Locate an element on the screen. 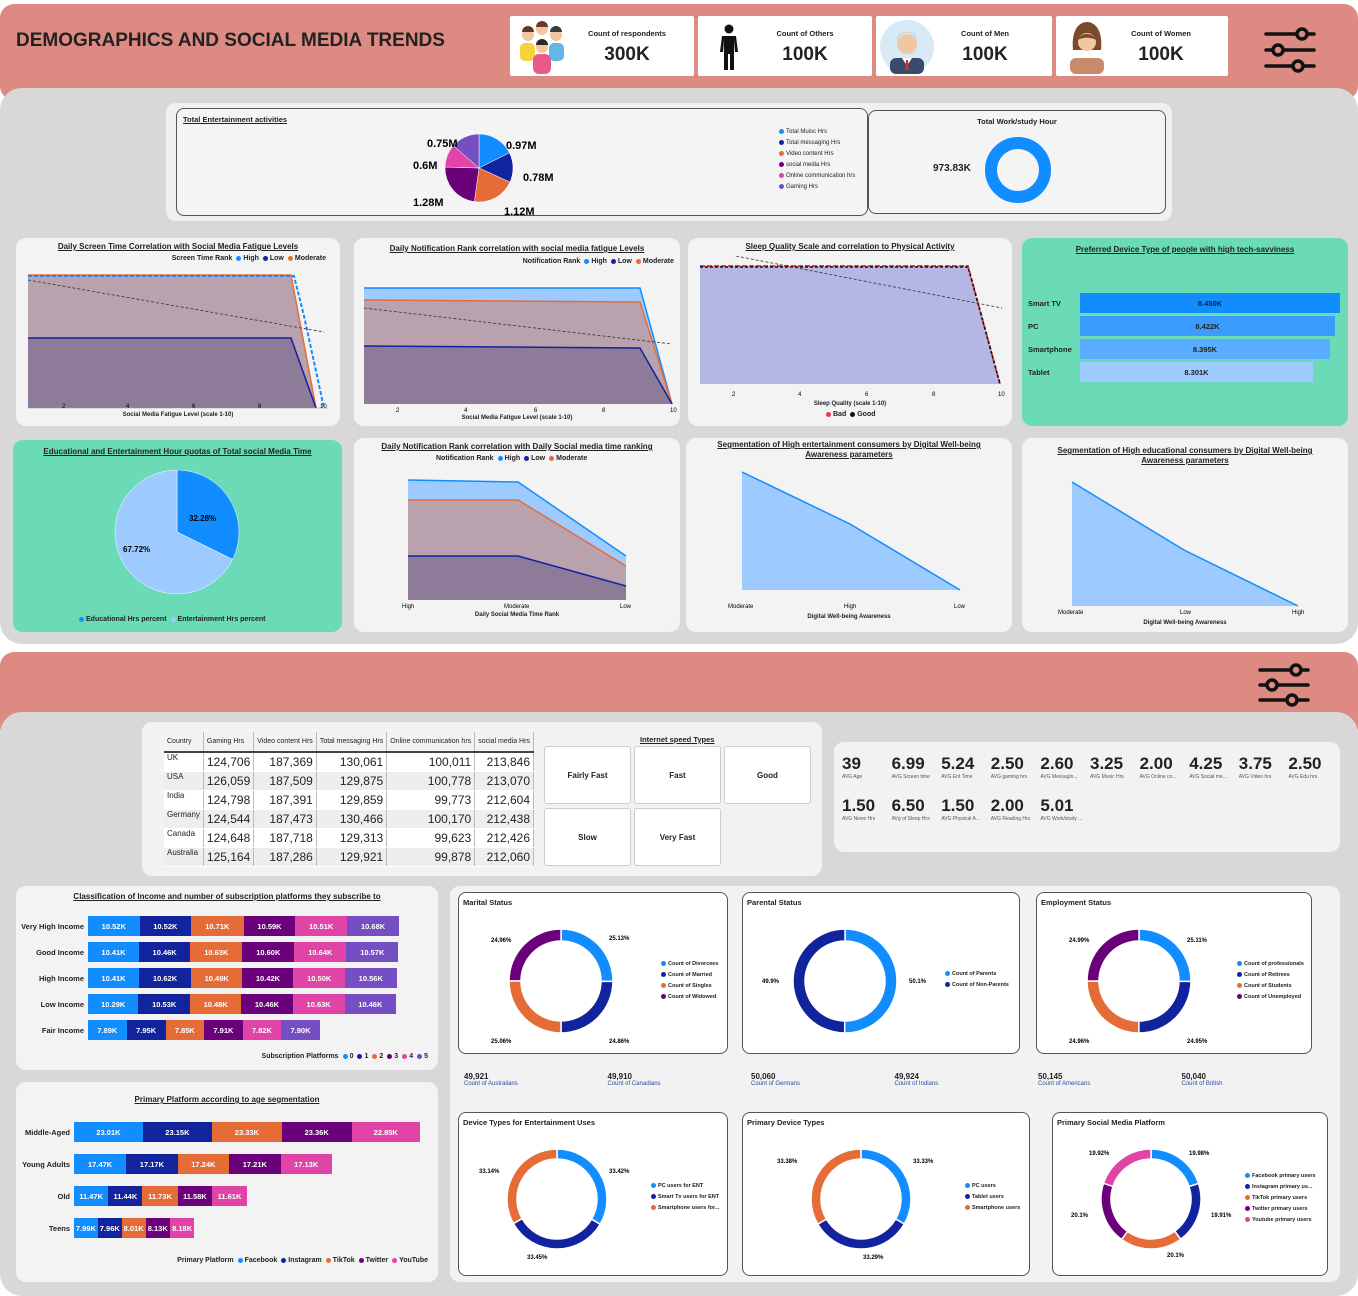 This screenshot has width=1358, height=1296. bar-segment: 10.48K is located at coordinates (216, 1004).